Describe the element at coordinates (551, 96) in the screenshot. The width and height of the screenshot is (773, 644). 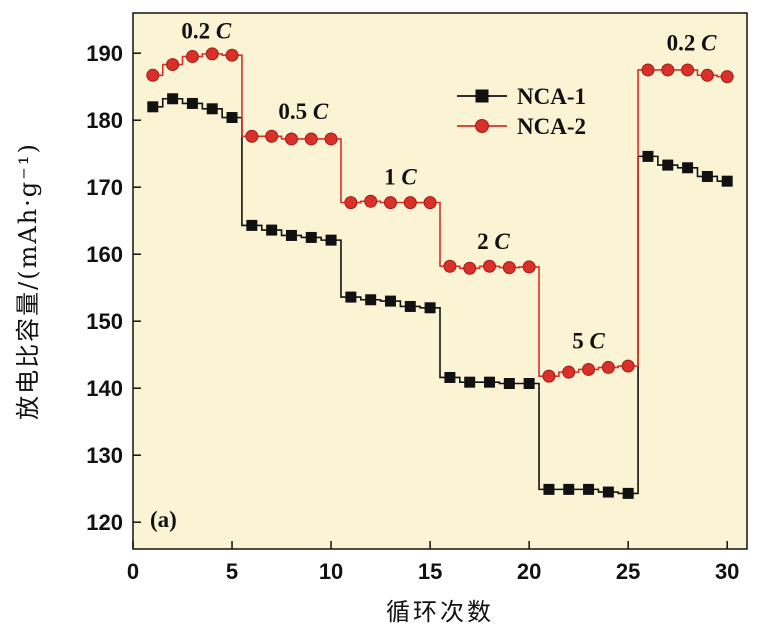
I see `legend-label-nca-1: NCA-1` at that location.